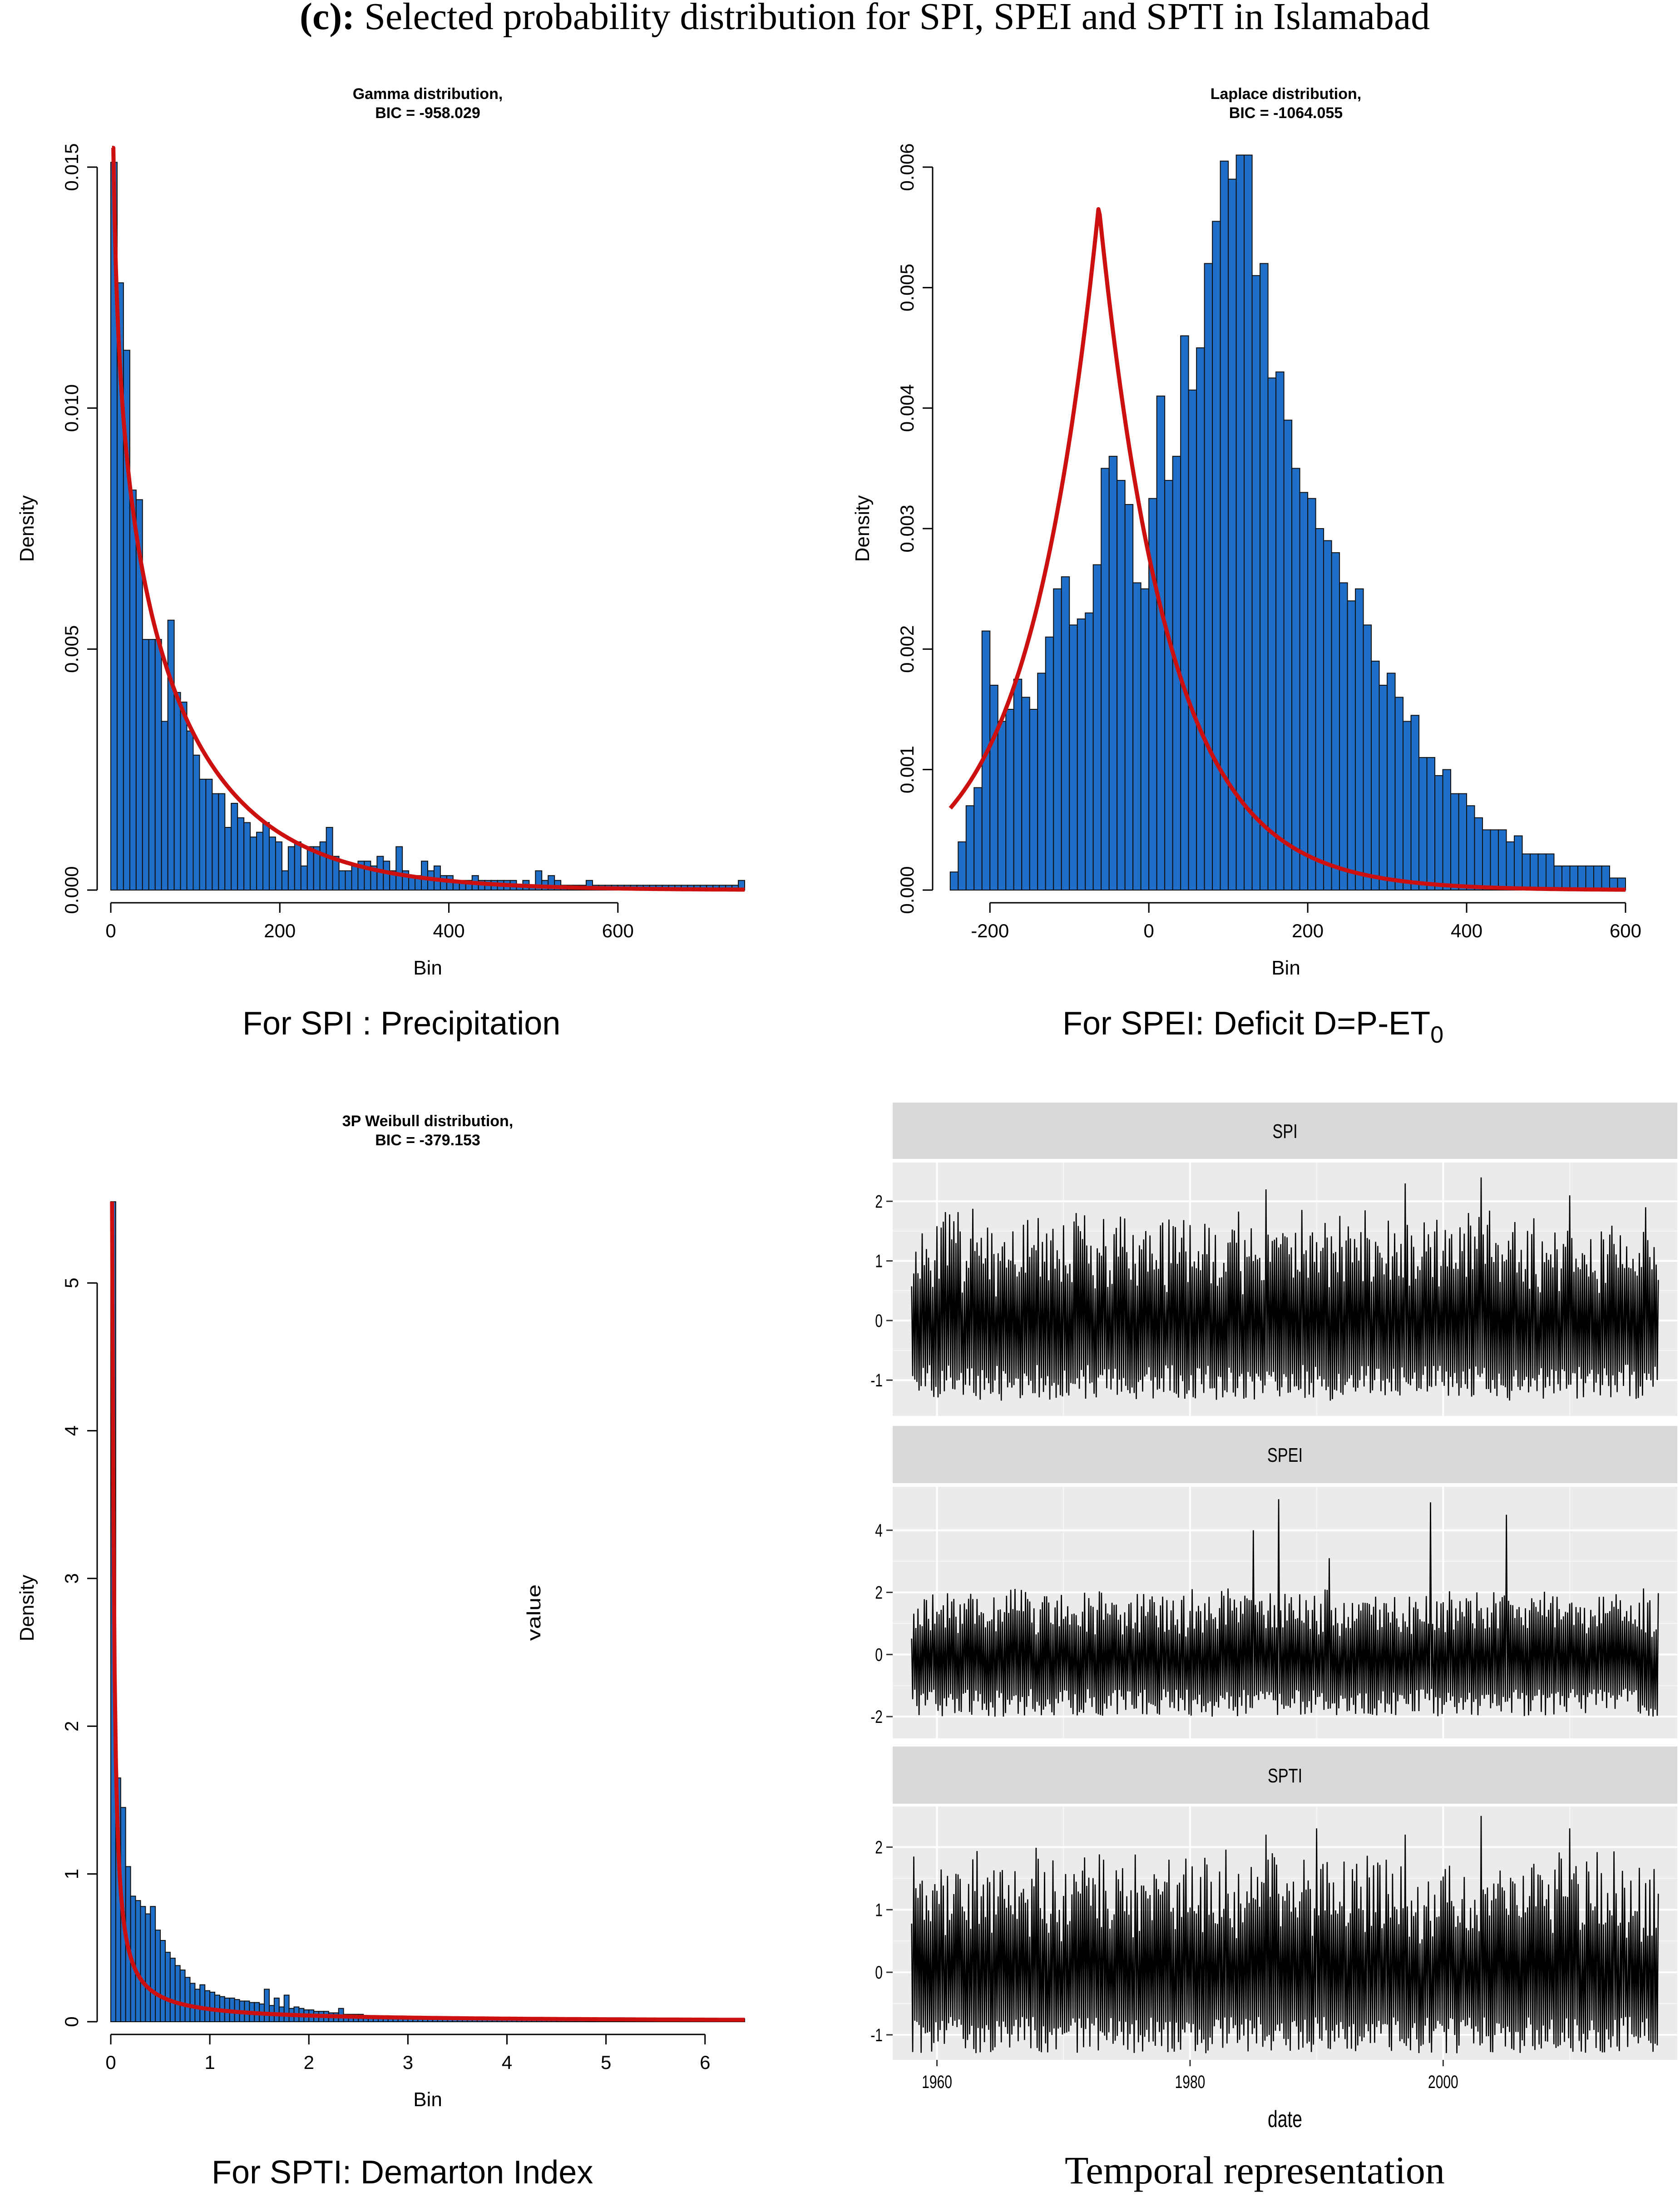 This screenshot has width=1680, height=2197. What do you see at coordinates (879, 1910) in the screenshot?
I see `y-tick-label: 1` at bounding box center [879, 1910].